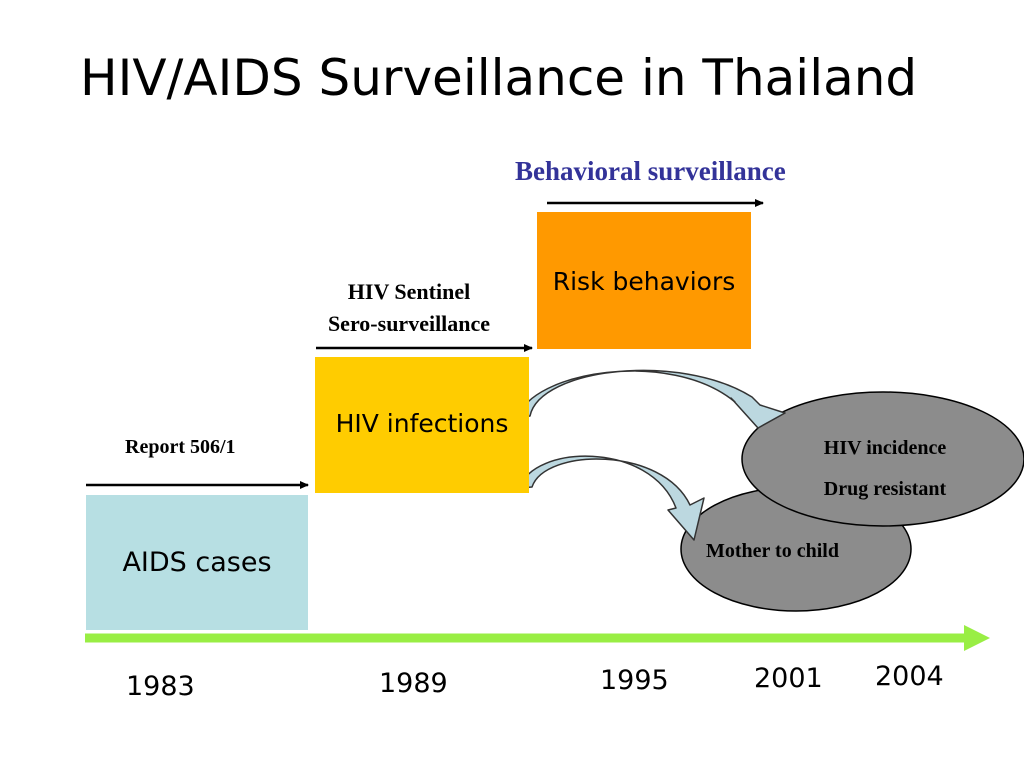  I want to click on timeline-arrowhead, so click(977, 638).